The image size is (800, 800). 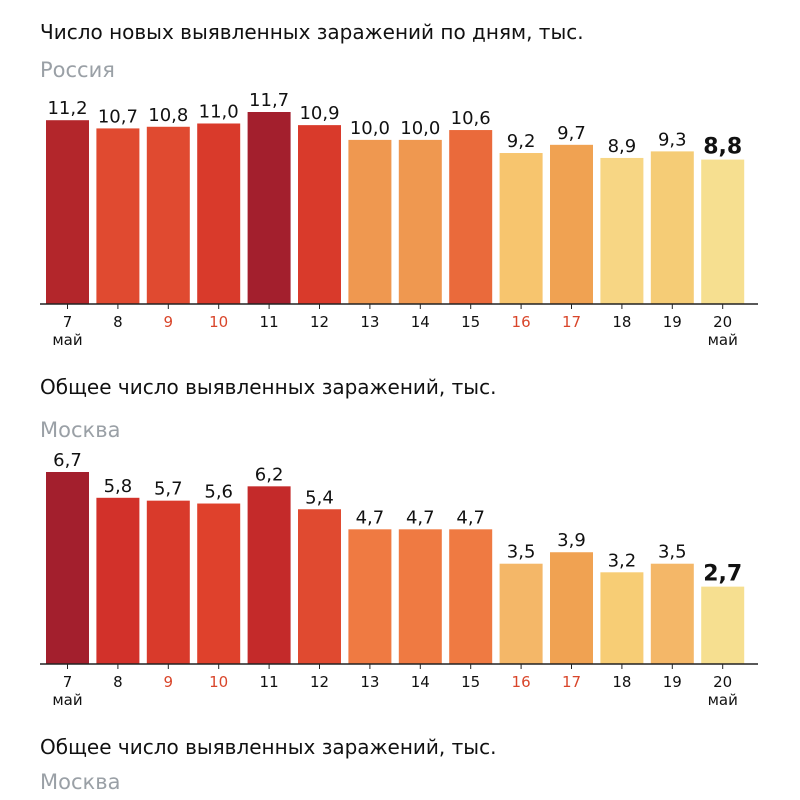 I want to click on chart2-title: Общее число выявленных заражений, тыс., so click(x=268, y=387).